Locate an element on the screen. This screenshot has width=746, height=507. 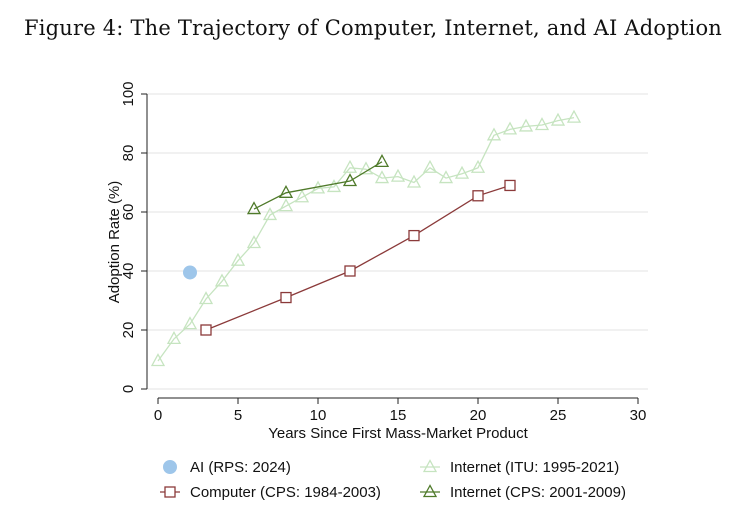
series-ai-rps-2024 is located at coordinates (190, 272).